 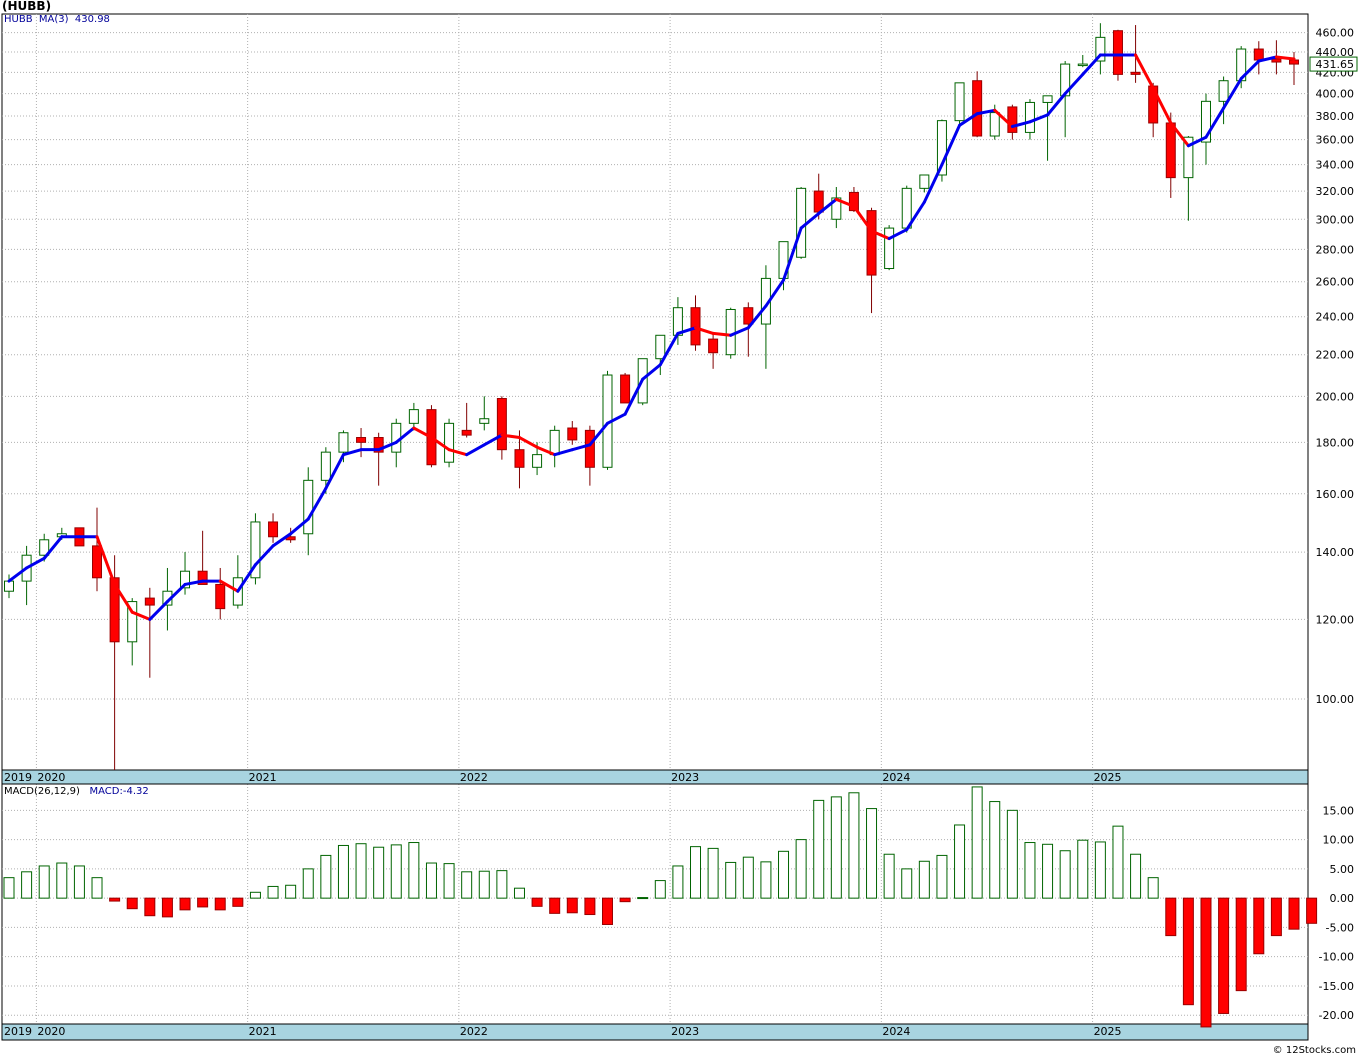 What do you see at coordinates (1108, 1031) in the screenshot?
I see `macd-xtick-label: 2025` at bounding box center [1108, 1031].